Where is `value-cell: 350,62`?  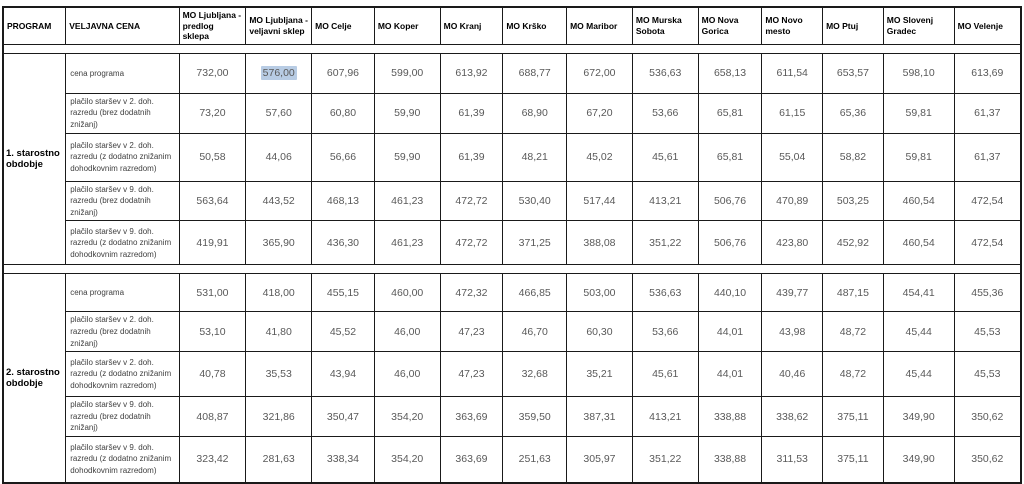 value-cell: 350,62 is located at coordinates (987, 459).